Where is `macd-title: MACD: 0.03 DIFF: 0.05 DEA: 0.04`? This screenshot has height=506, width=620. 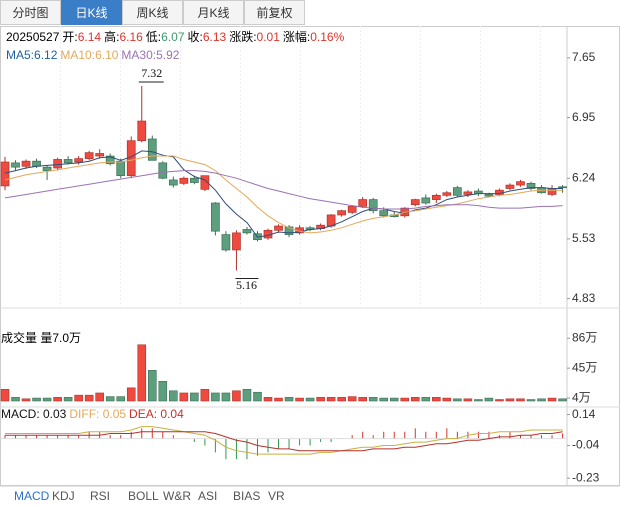
macd-title: MACD: 0.03 DIFF: 0.05 DEA: 0.04 is located at coordinates (94, 414).